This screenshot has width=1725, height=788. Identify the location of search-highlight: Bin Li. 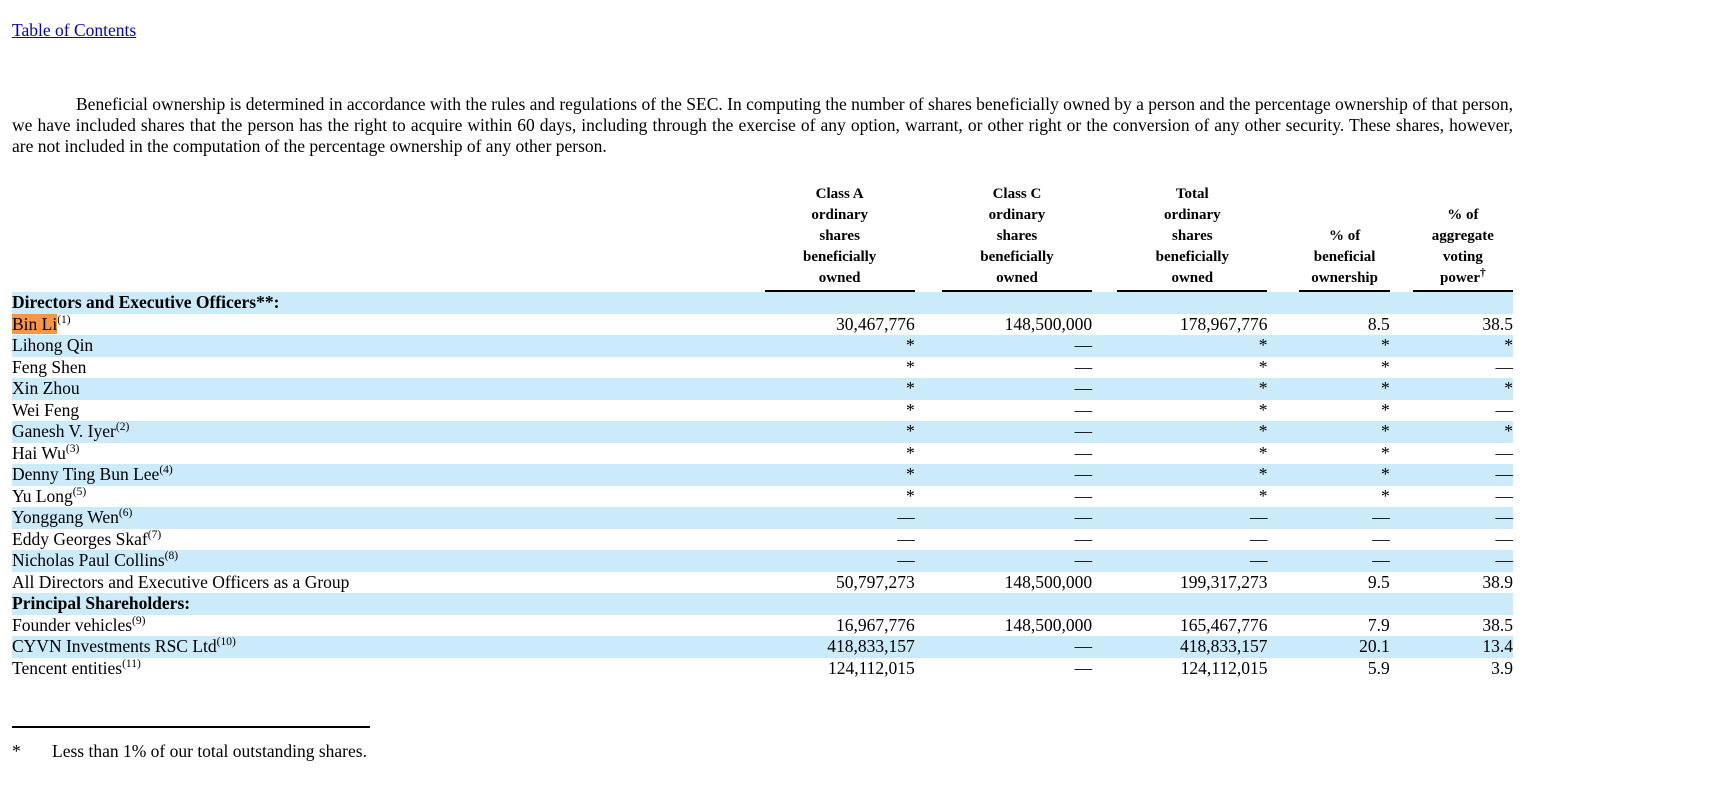
(35, 323).